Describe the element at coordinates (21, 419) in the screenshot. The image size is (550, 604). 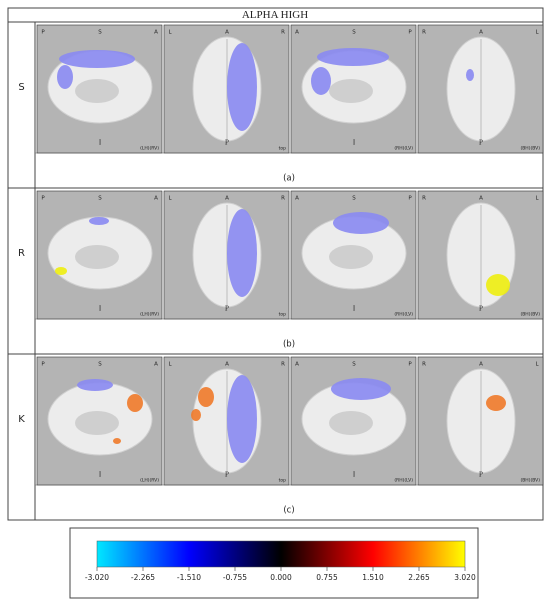
I see `row-label: K` at that location.